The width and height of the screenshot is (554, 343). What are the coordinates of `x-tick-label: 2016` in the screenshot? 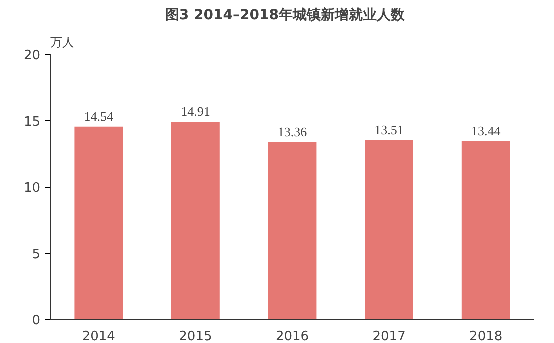 It's located at (293, 336).